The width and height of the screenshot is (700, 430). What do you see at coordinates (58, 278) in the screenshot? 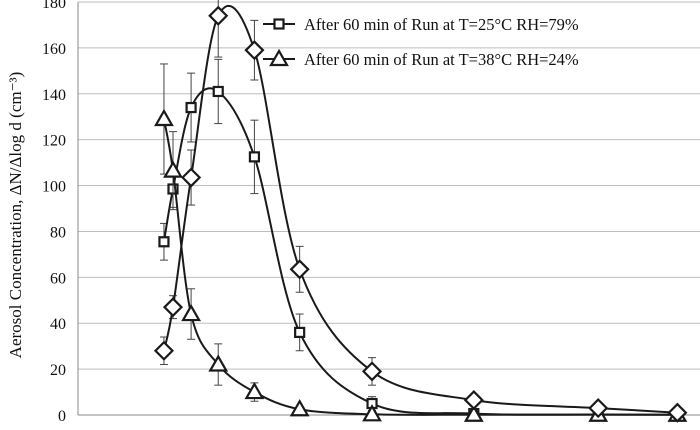
I see `y-tick-label: 60` at bounding box center [58, 278].